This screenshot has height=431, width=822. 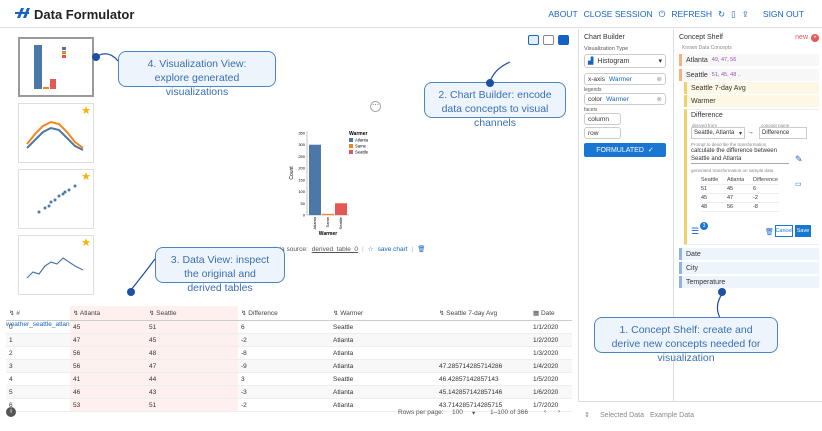 What do you see at coordinates (776, 133) in the screenshot?
I see `concept-name-value: Difference` at bounding box center [776, 133].